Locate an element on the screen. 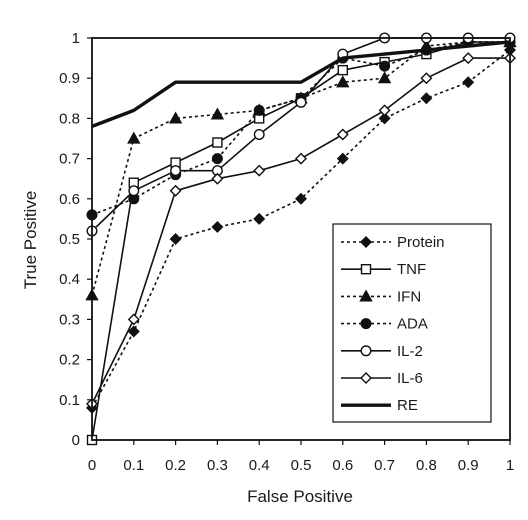 The height and width of the screenshot is (520, 528). y-axis-title: True Positive is located at coordinates (30, 240).